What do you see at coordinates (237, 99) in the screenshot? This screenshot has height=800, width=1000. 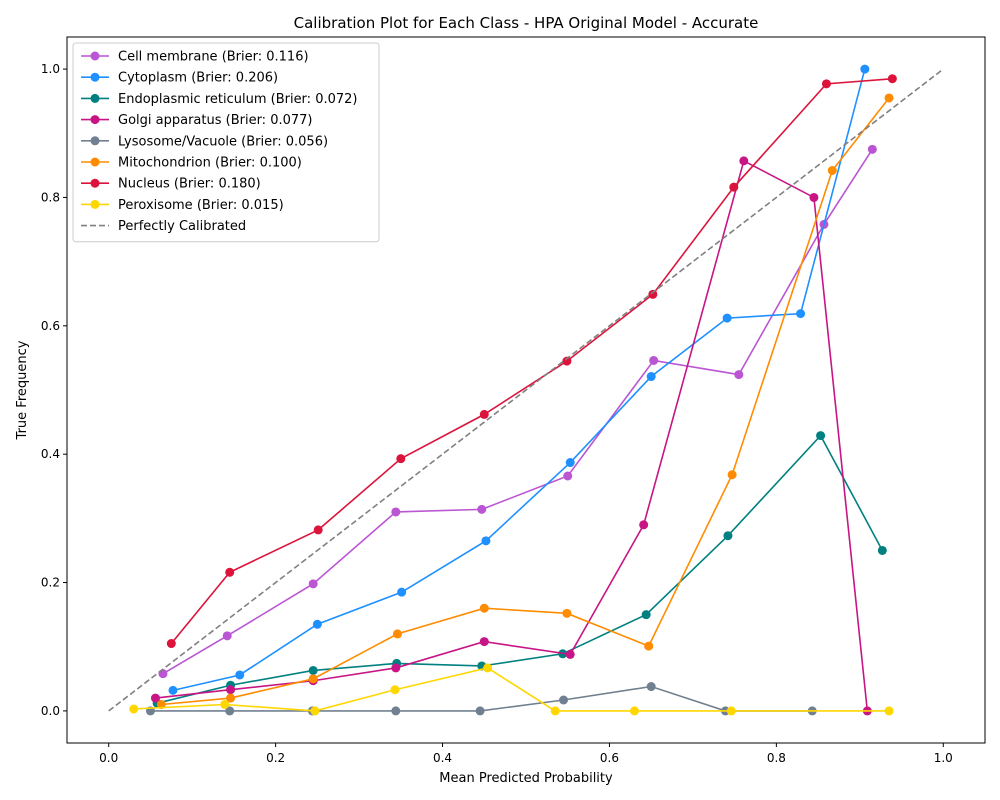 I see `legend-entry-label: Endoplasmic reticulum (Brier: 0.072)` at bounding box center [237, 99].